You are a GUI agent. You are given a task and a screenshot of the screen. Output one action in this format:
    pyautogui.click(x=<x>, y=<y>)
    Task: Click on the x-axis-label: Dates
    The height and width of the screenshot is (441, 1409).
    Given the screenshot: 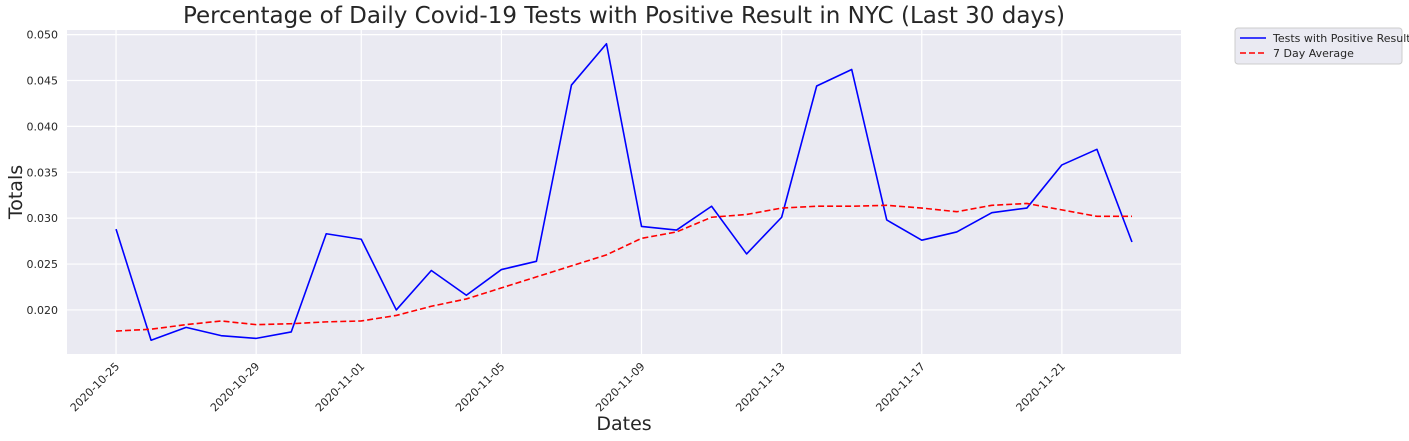 What is the action you would take?
    pyautogui.click(x=623, y=424)
    